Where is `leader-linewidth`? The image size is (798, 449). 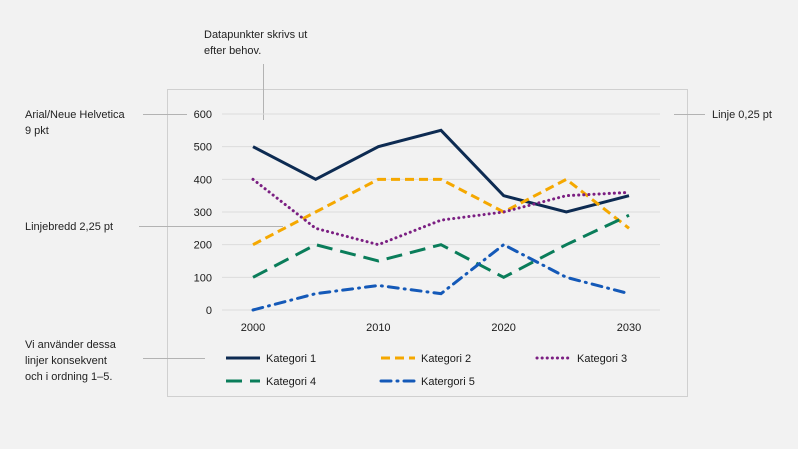
leader-linewidth is located at coordinates (211, 226).